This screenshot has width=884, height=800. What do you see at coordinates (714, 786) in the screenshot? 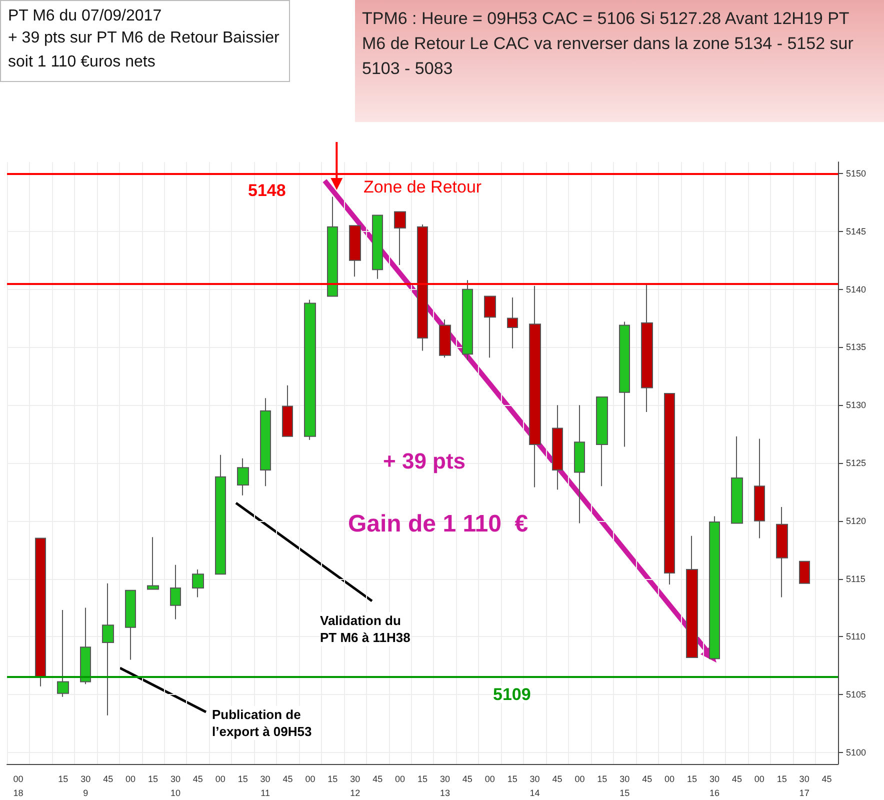
I see `x-tick-label: 30 16` at bounding box center [714, 786].